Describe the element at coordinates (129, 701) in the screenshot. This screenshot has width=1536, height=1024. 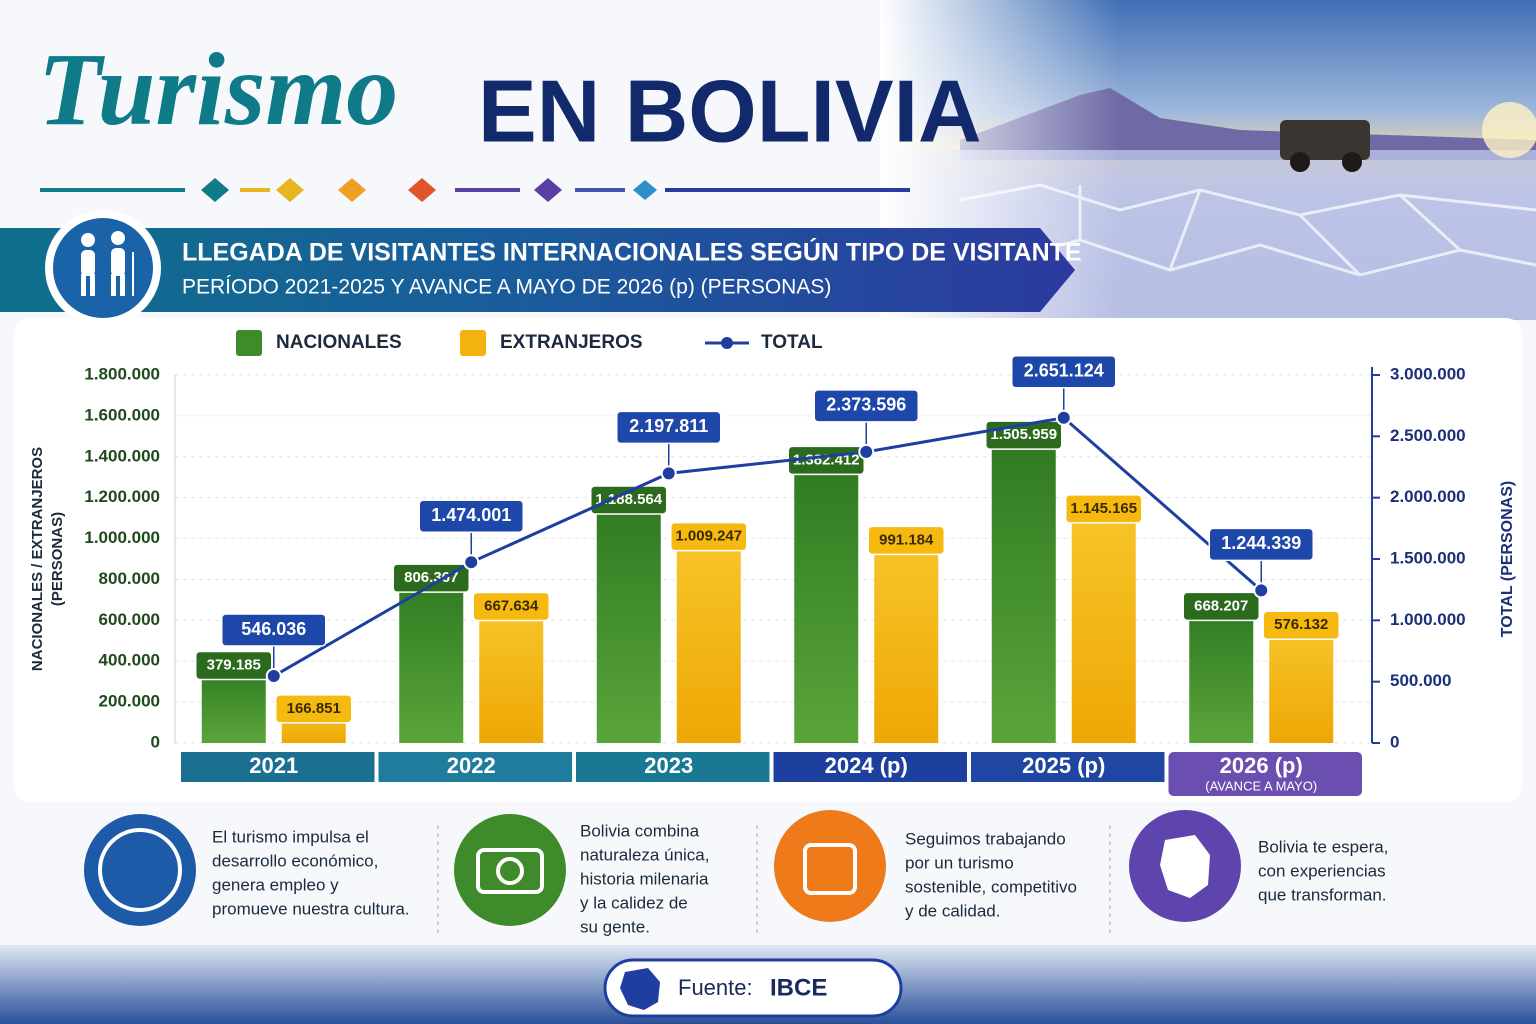
I see `y-tick-label: 200.000` at that location.